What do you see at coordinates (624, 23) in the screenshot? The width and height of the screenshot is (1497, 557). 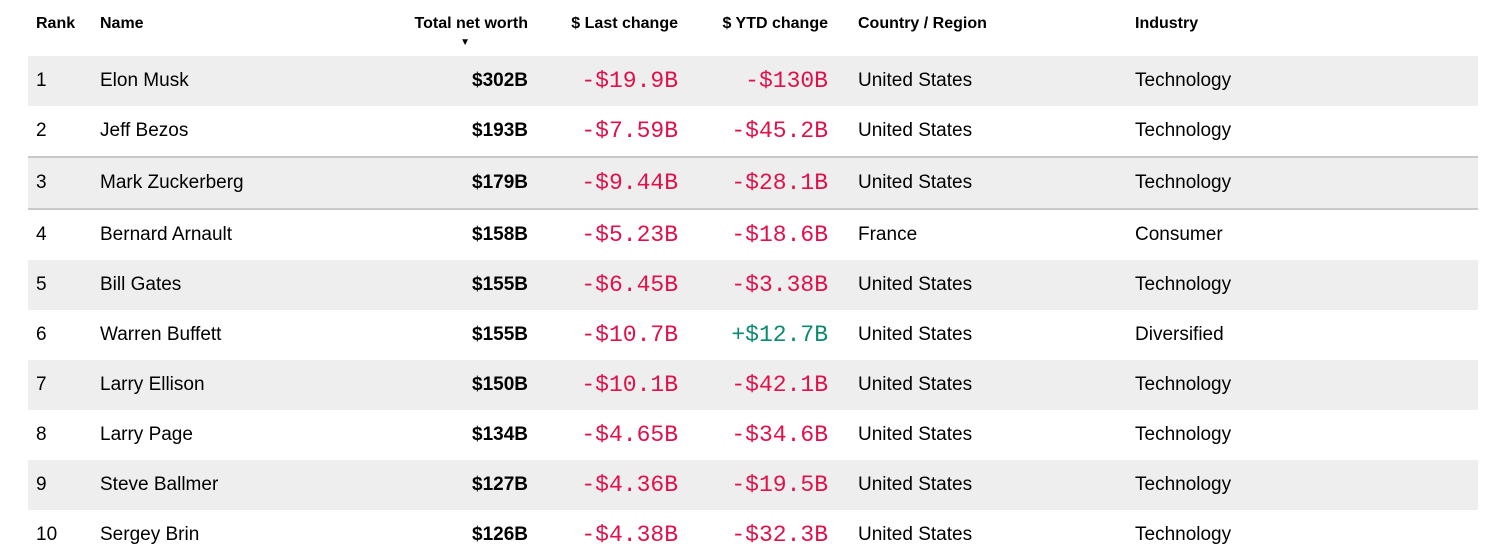 I see `column-header-label: $ Last change` at bounding box center [624, 23].